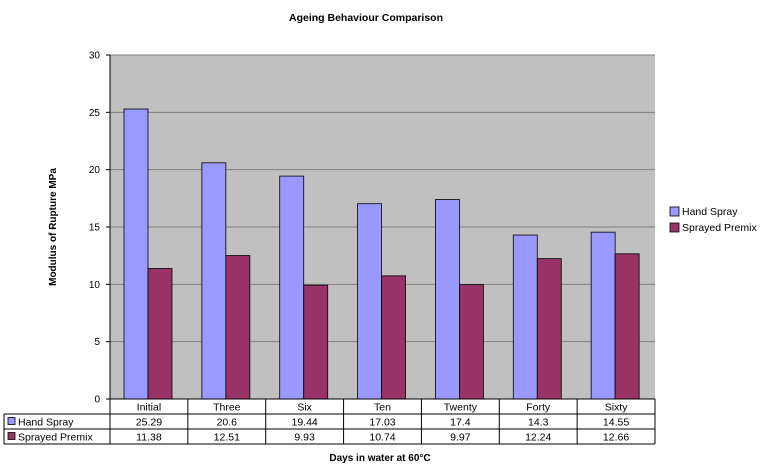 Image resolution: width=768 pixels, height=469 pixels. I want to click on y-tick-label: 25, so click(95, 113).